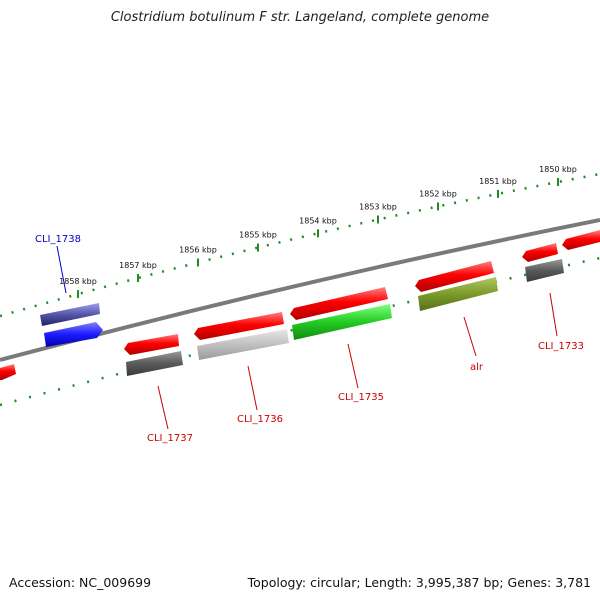  I want to click on tick-label: 1858 kbp, so click(78, 281).